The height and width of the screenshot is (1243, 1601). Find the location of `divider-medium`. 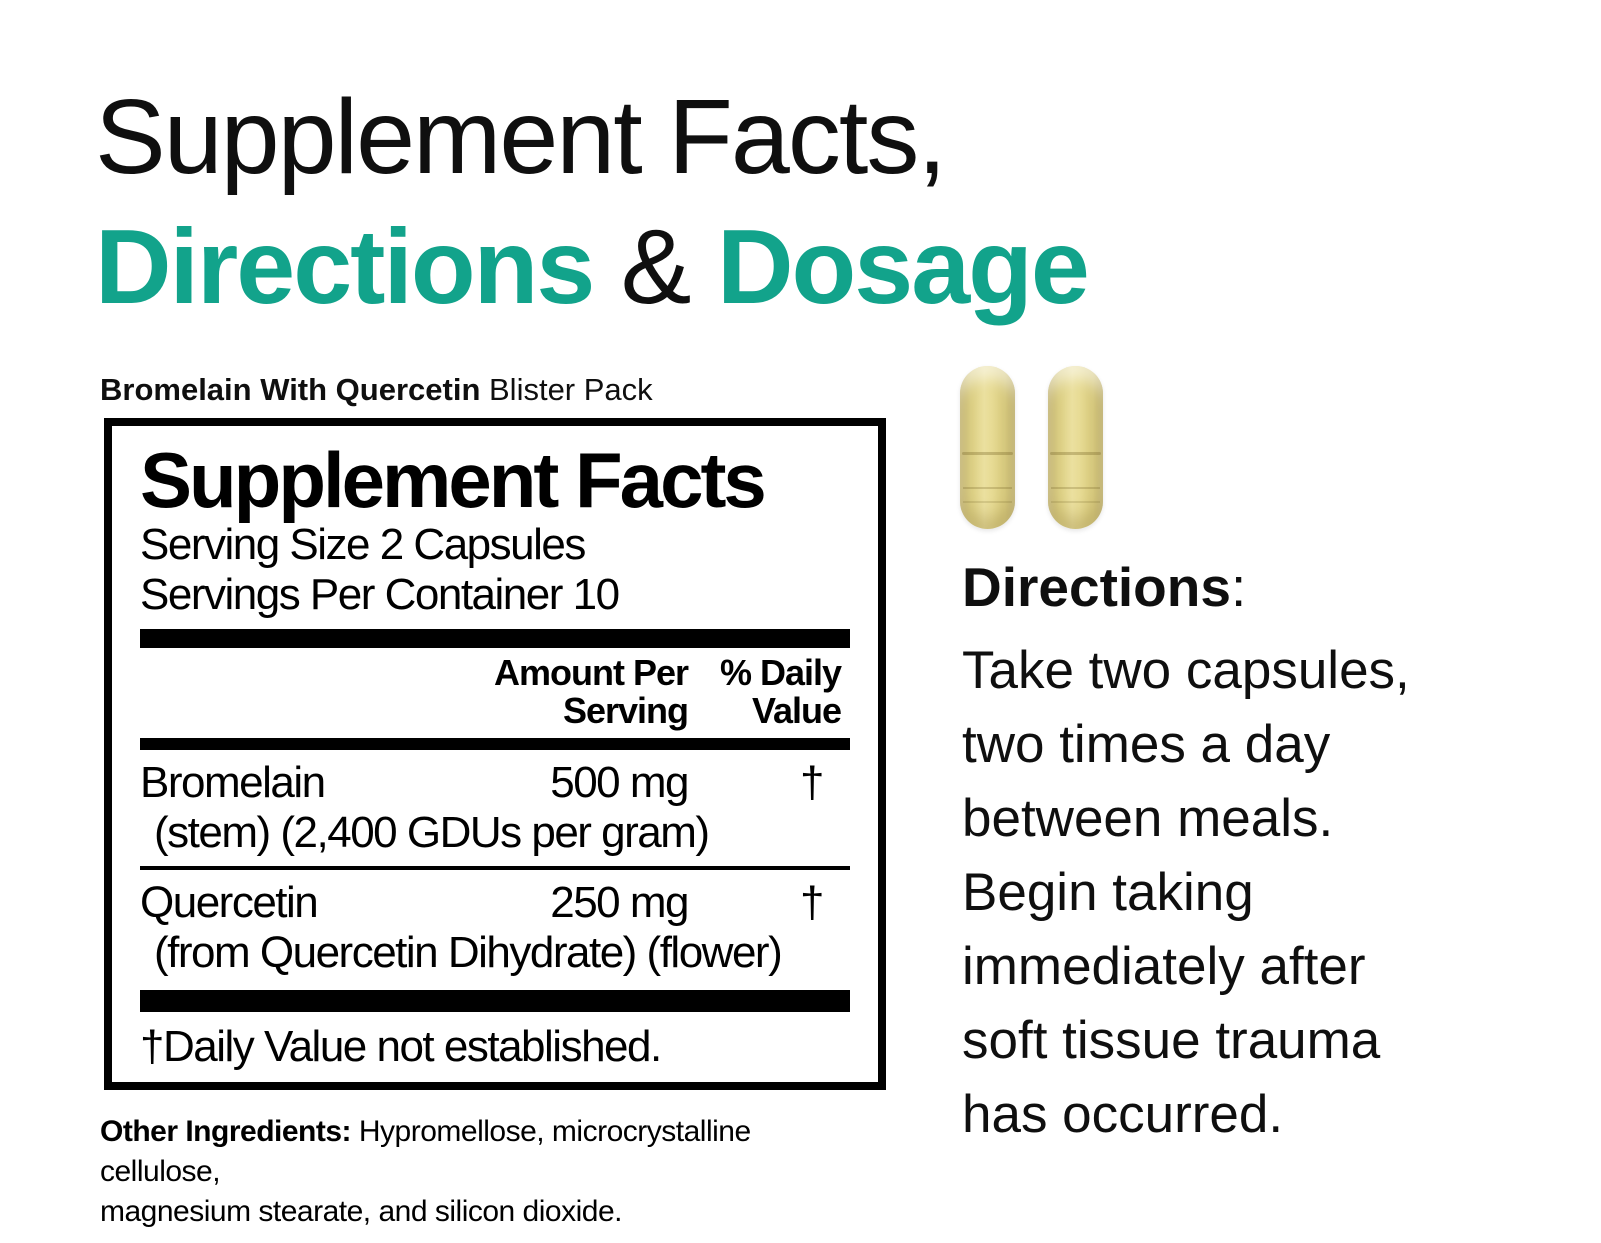

divider-medium is located at coordinates (495, 744).